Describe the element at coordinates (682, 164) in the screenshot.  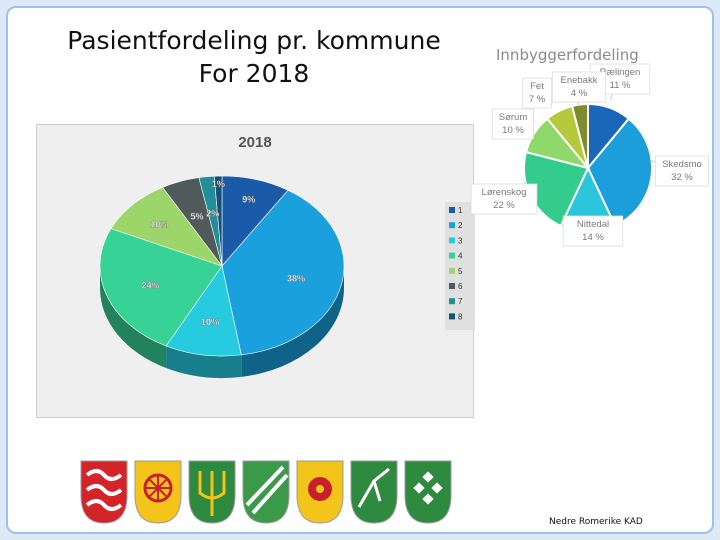
I see `side-label-name: Skedsmo` at that location.